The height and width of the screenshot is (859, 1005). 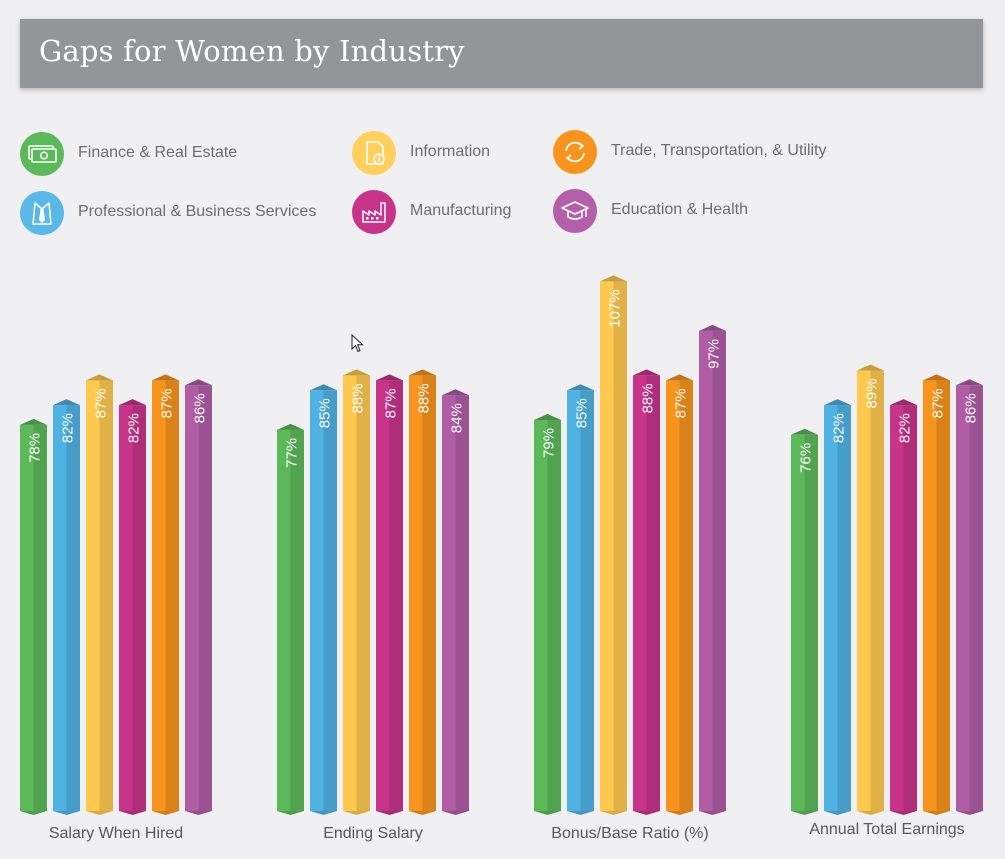 I want to click on category-label: Bonus/Base Ratio (%), so click(x=630, y=833).